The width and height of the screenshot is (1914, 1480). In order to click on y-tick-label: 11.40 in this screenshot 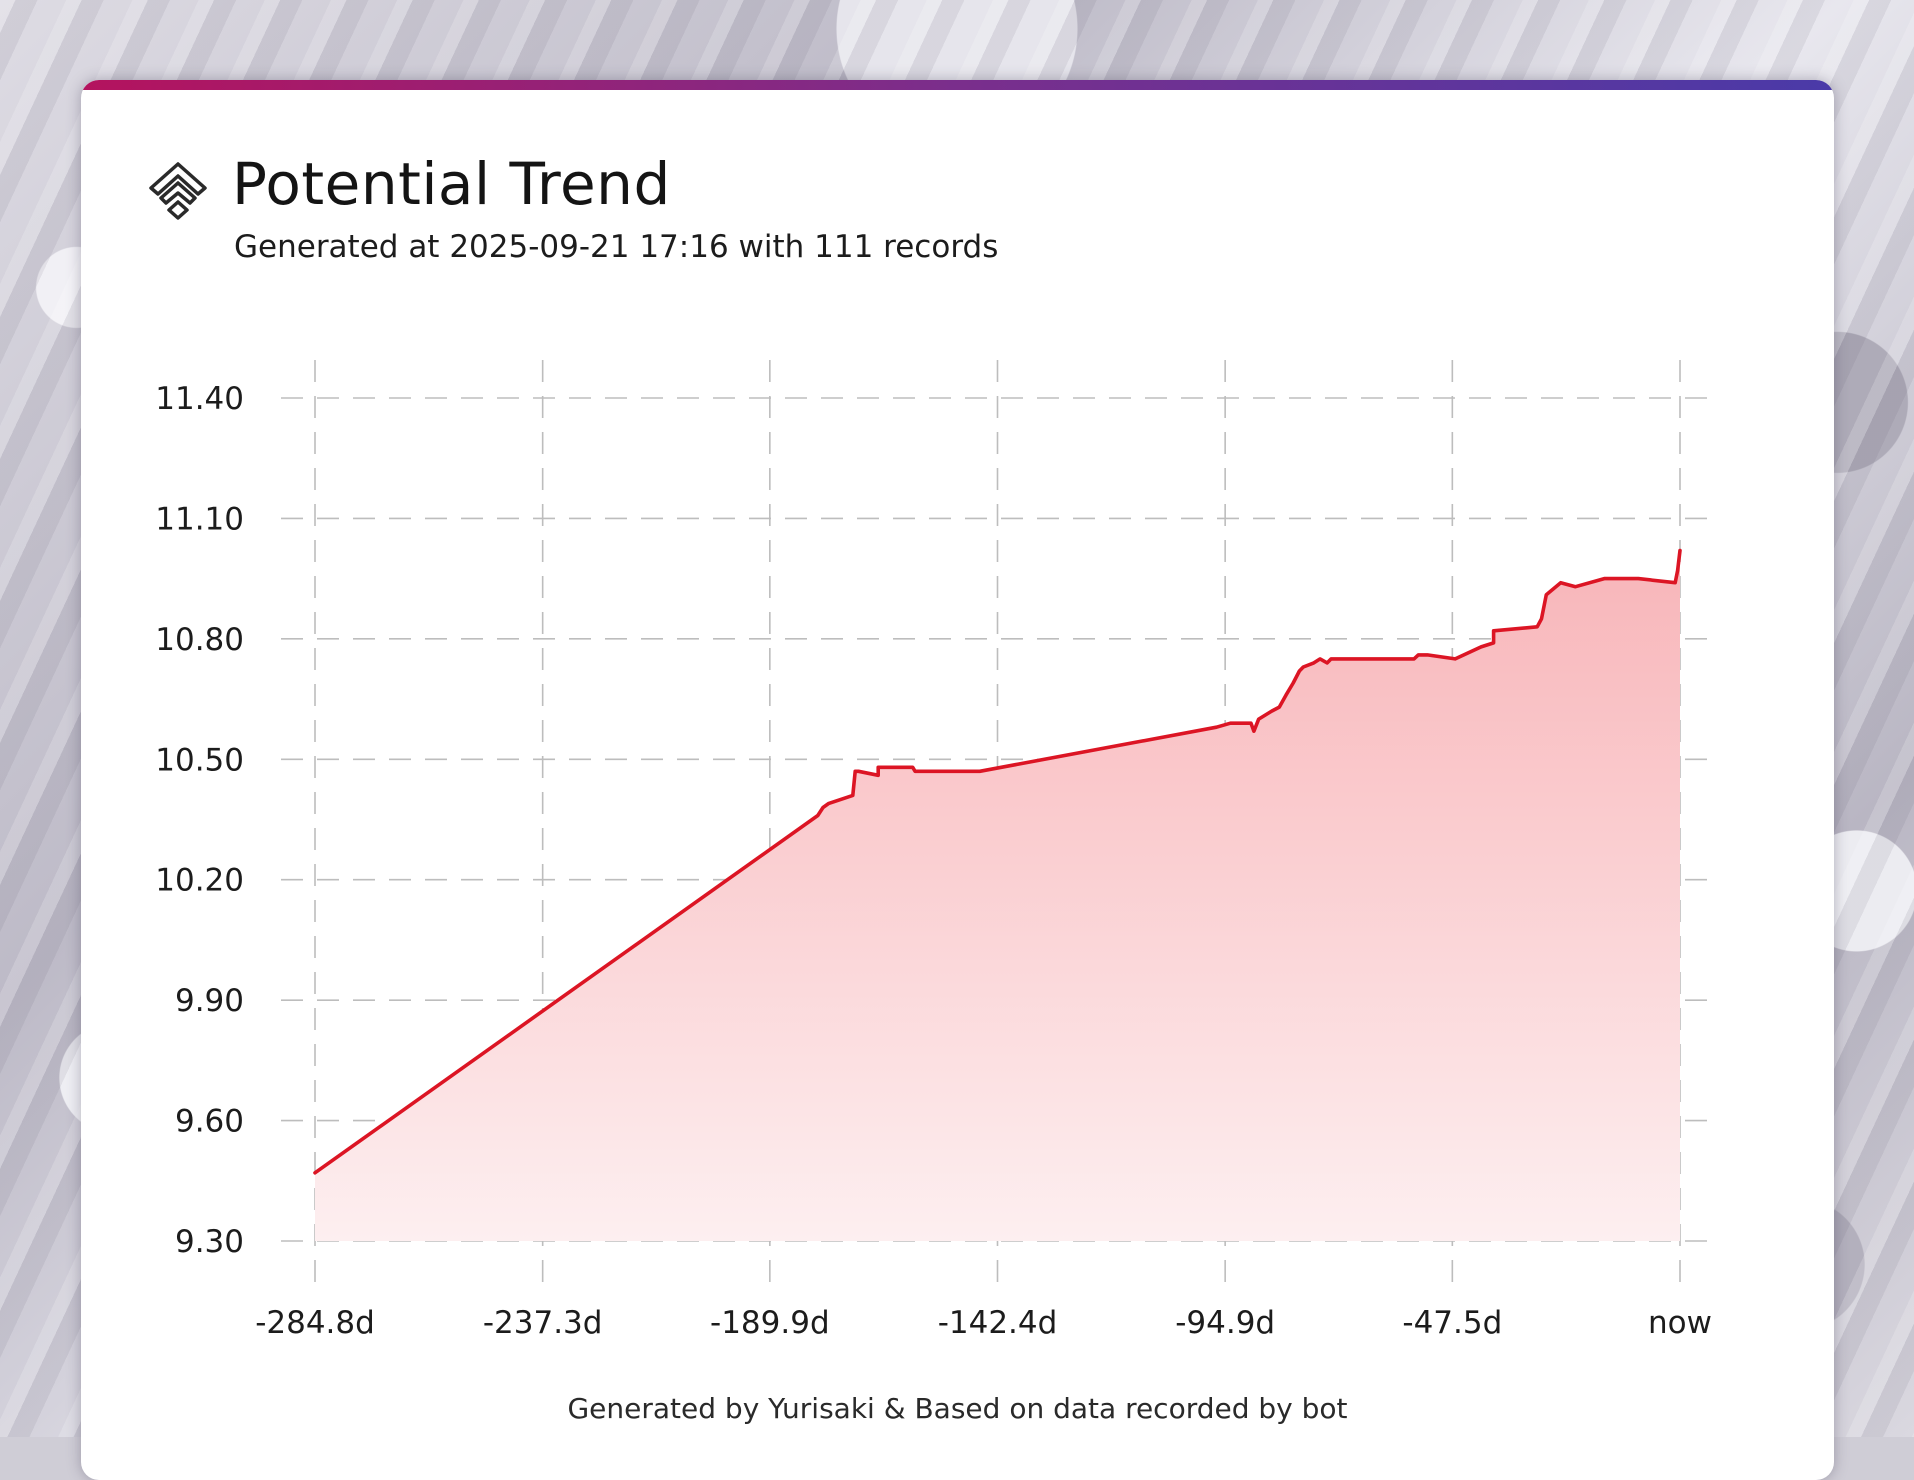, I will do `click(199, 399)`.